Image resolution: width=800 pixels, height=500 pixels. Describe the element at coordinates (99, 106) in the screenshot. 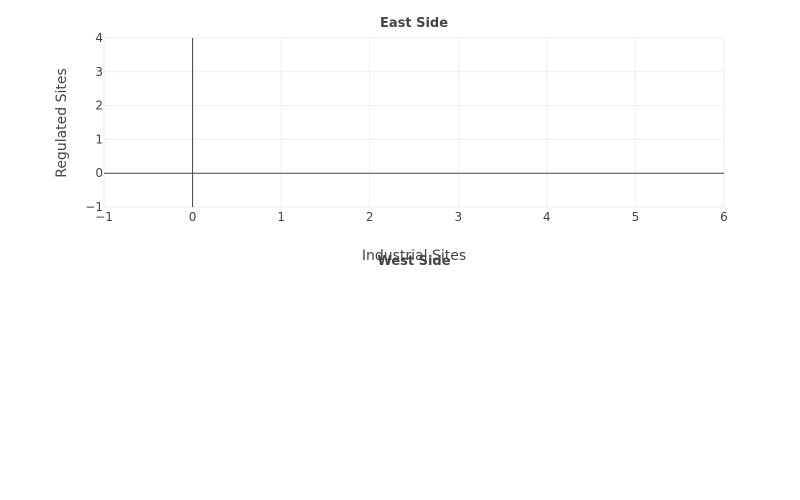

I see `y-tick-label: 2` at that location.